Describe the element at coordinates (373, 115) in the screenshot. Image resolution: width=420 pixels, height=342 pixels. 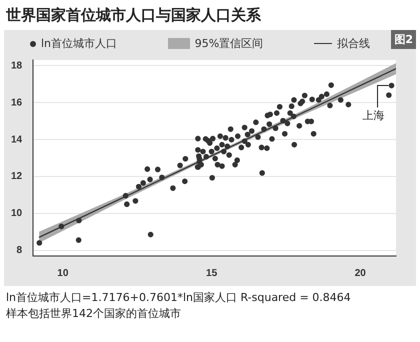
I see `annotation: 上海` at that location.